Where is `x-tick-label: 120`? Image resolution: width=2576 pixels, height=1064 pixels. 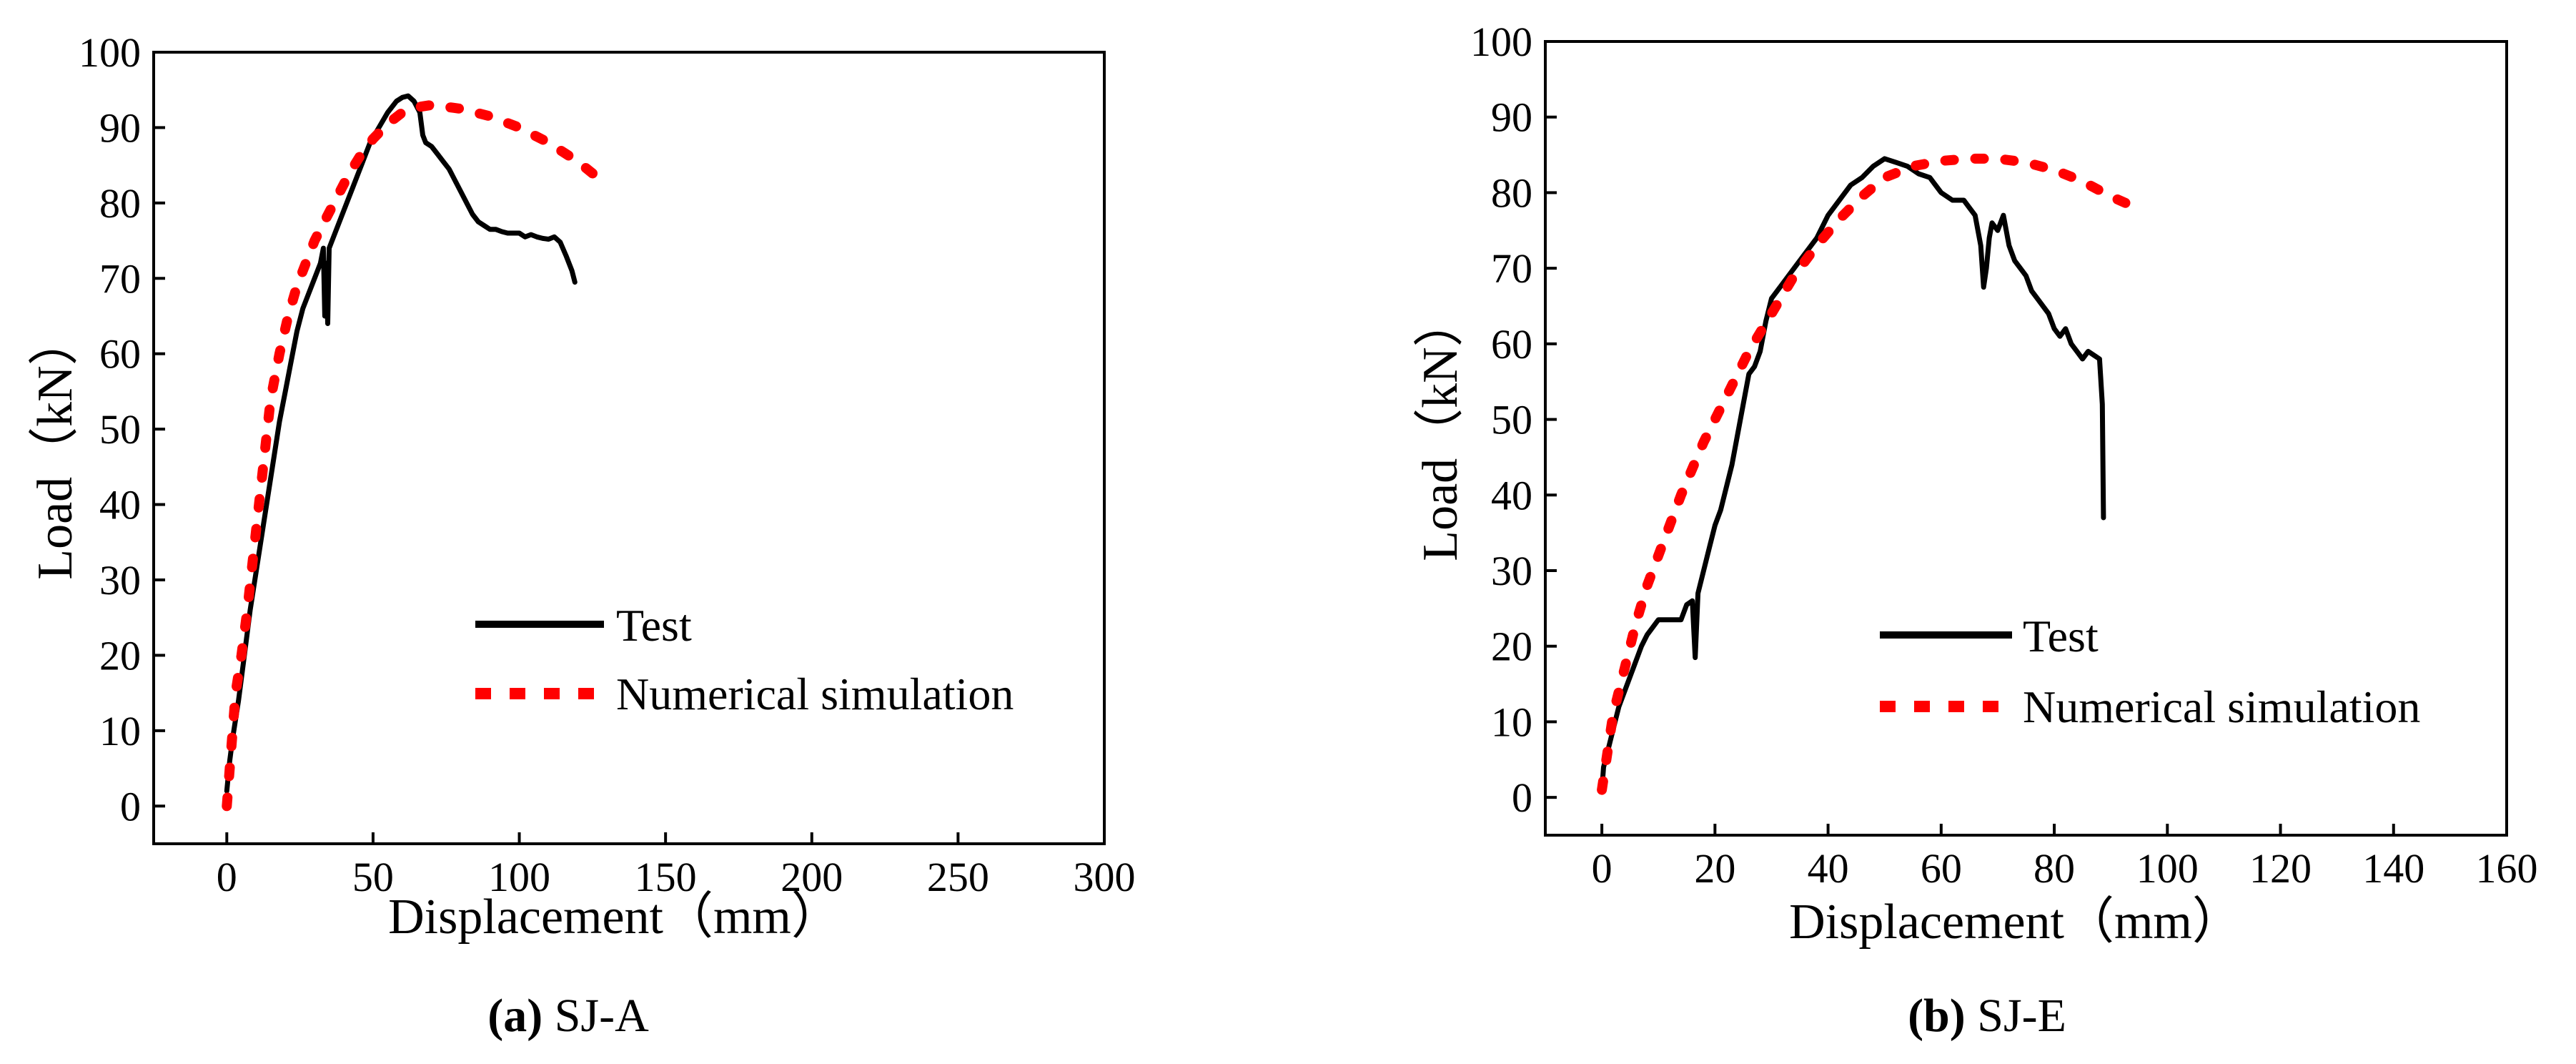 x-tick-label: 120 is located at coordinates (2281, 868).